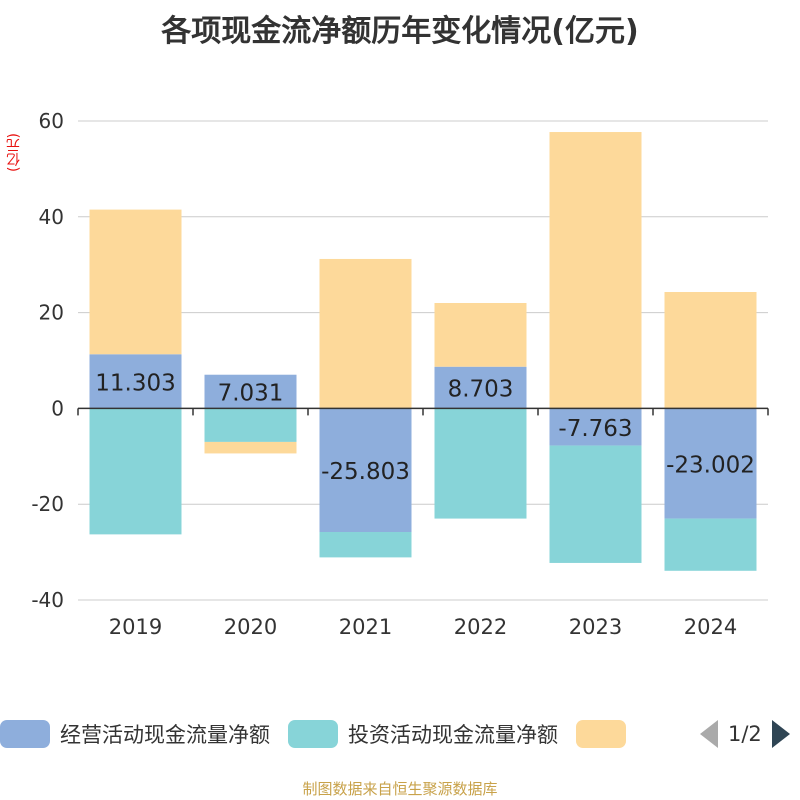 Image resolution: width=800 pixels, height=800 pixels. I want to click on y-tick-label: -40, so click(47, 600).